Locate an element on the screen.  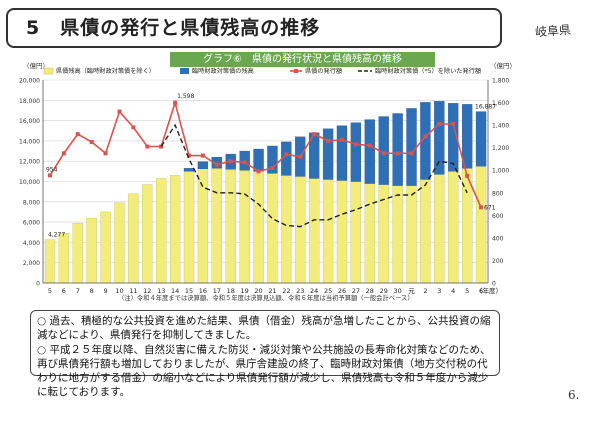
x-tick-label: 22 is located at coordinates (286, 291).